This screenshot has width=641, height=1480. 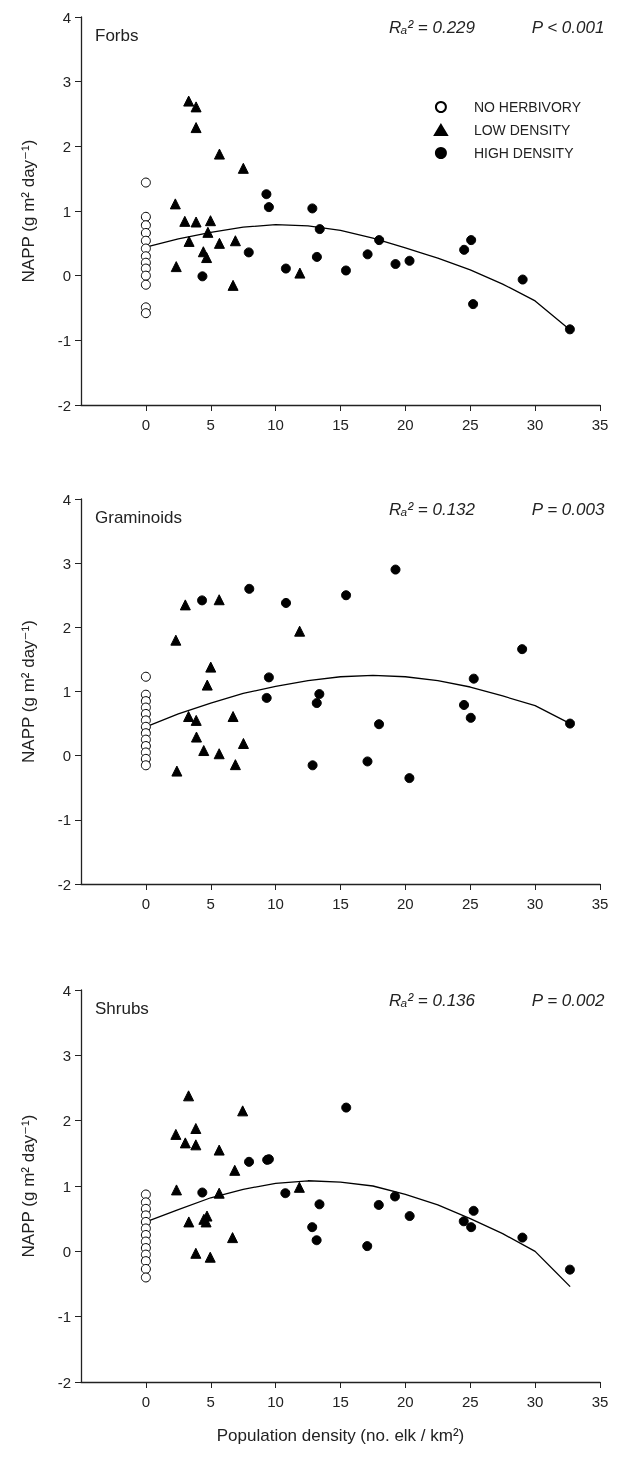 I want to click on annotation: Rₐ² = 0.132, so click(x=432, y=509).